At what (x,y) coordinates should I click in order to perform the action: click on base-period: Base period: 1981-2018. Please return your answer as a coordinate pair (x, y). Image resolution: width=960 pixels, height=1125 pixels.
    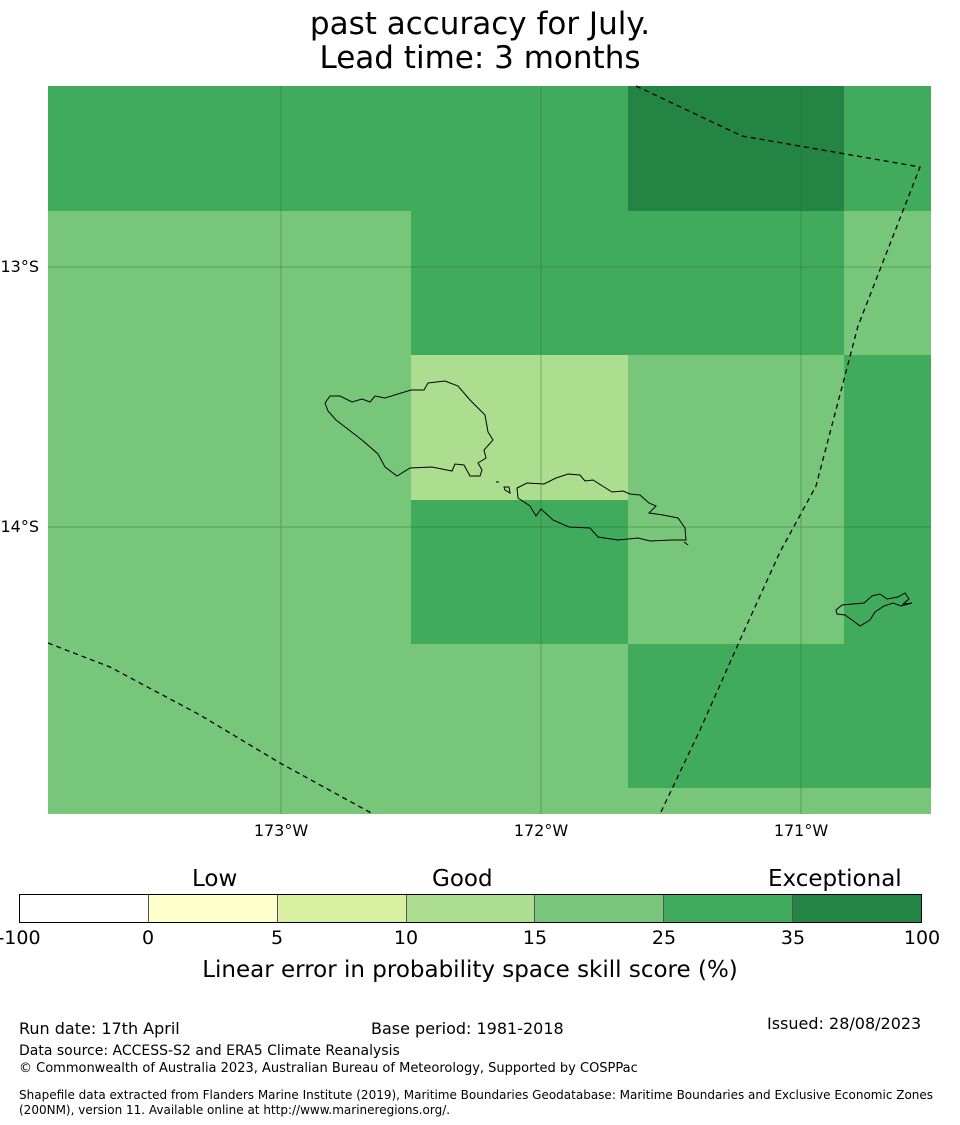
    Looking at the image, I should click on (467, 1028).